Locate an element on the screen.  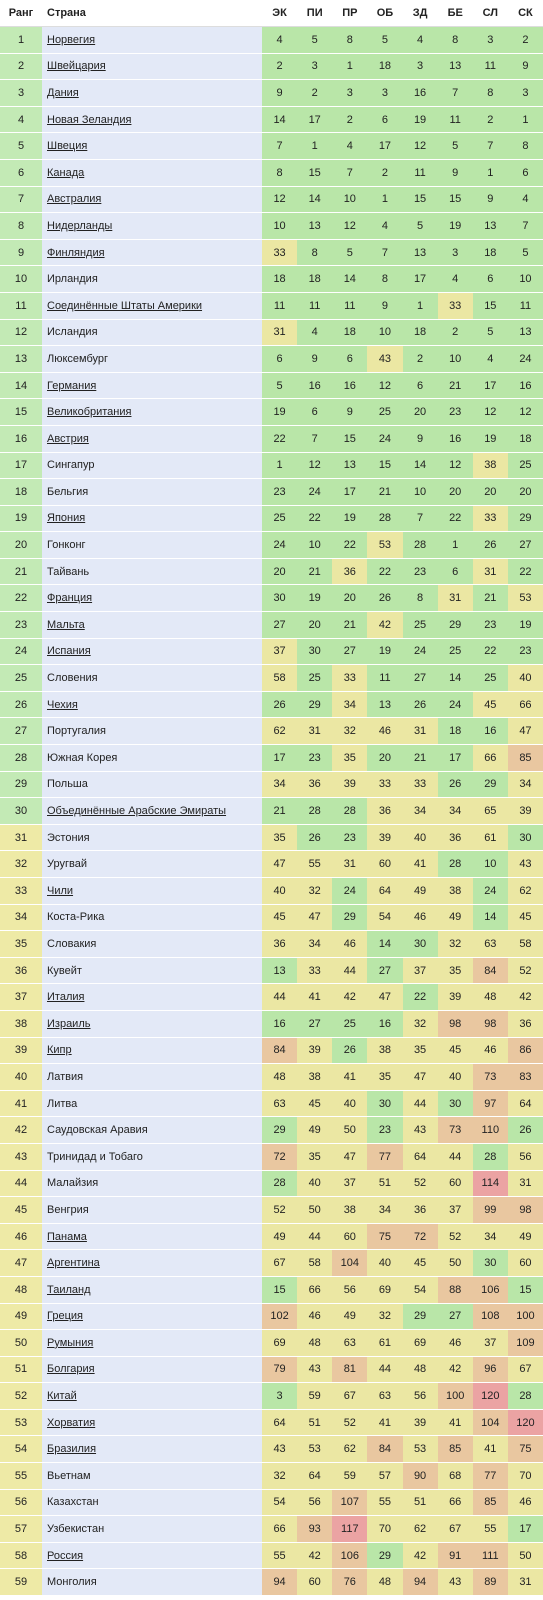
score-cell: 23 is located at coordinates (420, 572).